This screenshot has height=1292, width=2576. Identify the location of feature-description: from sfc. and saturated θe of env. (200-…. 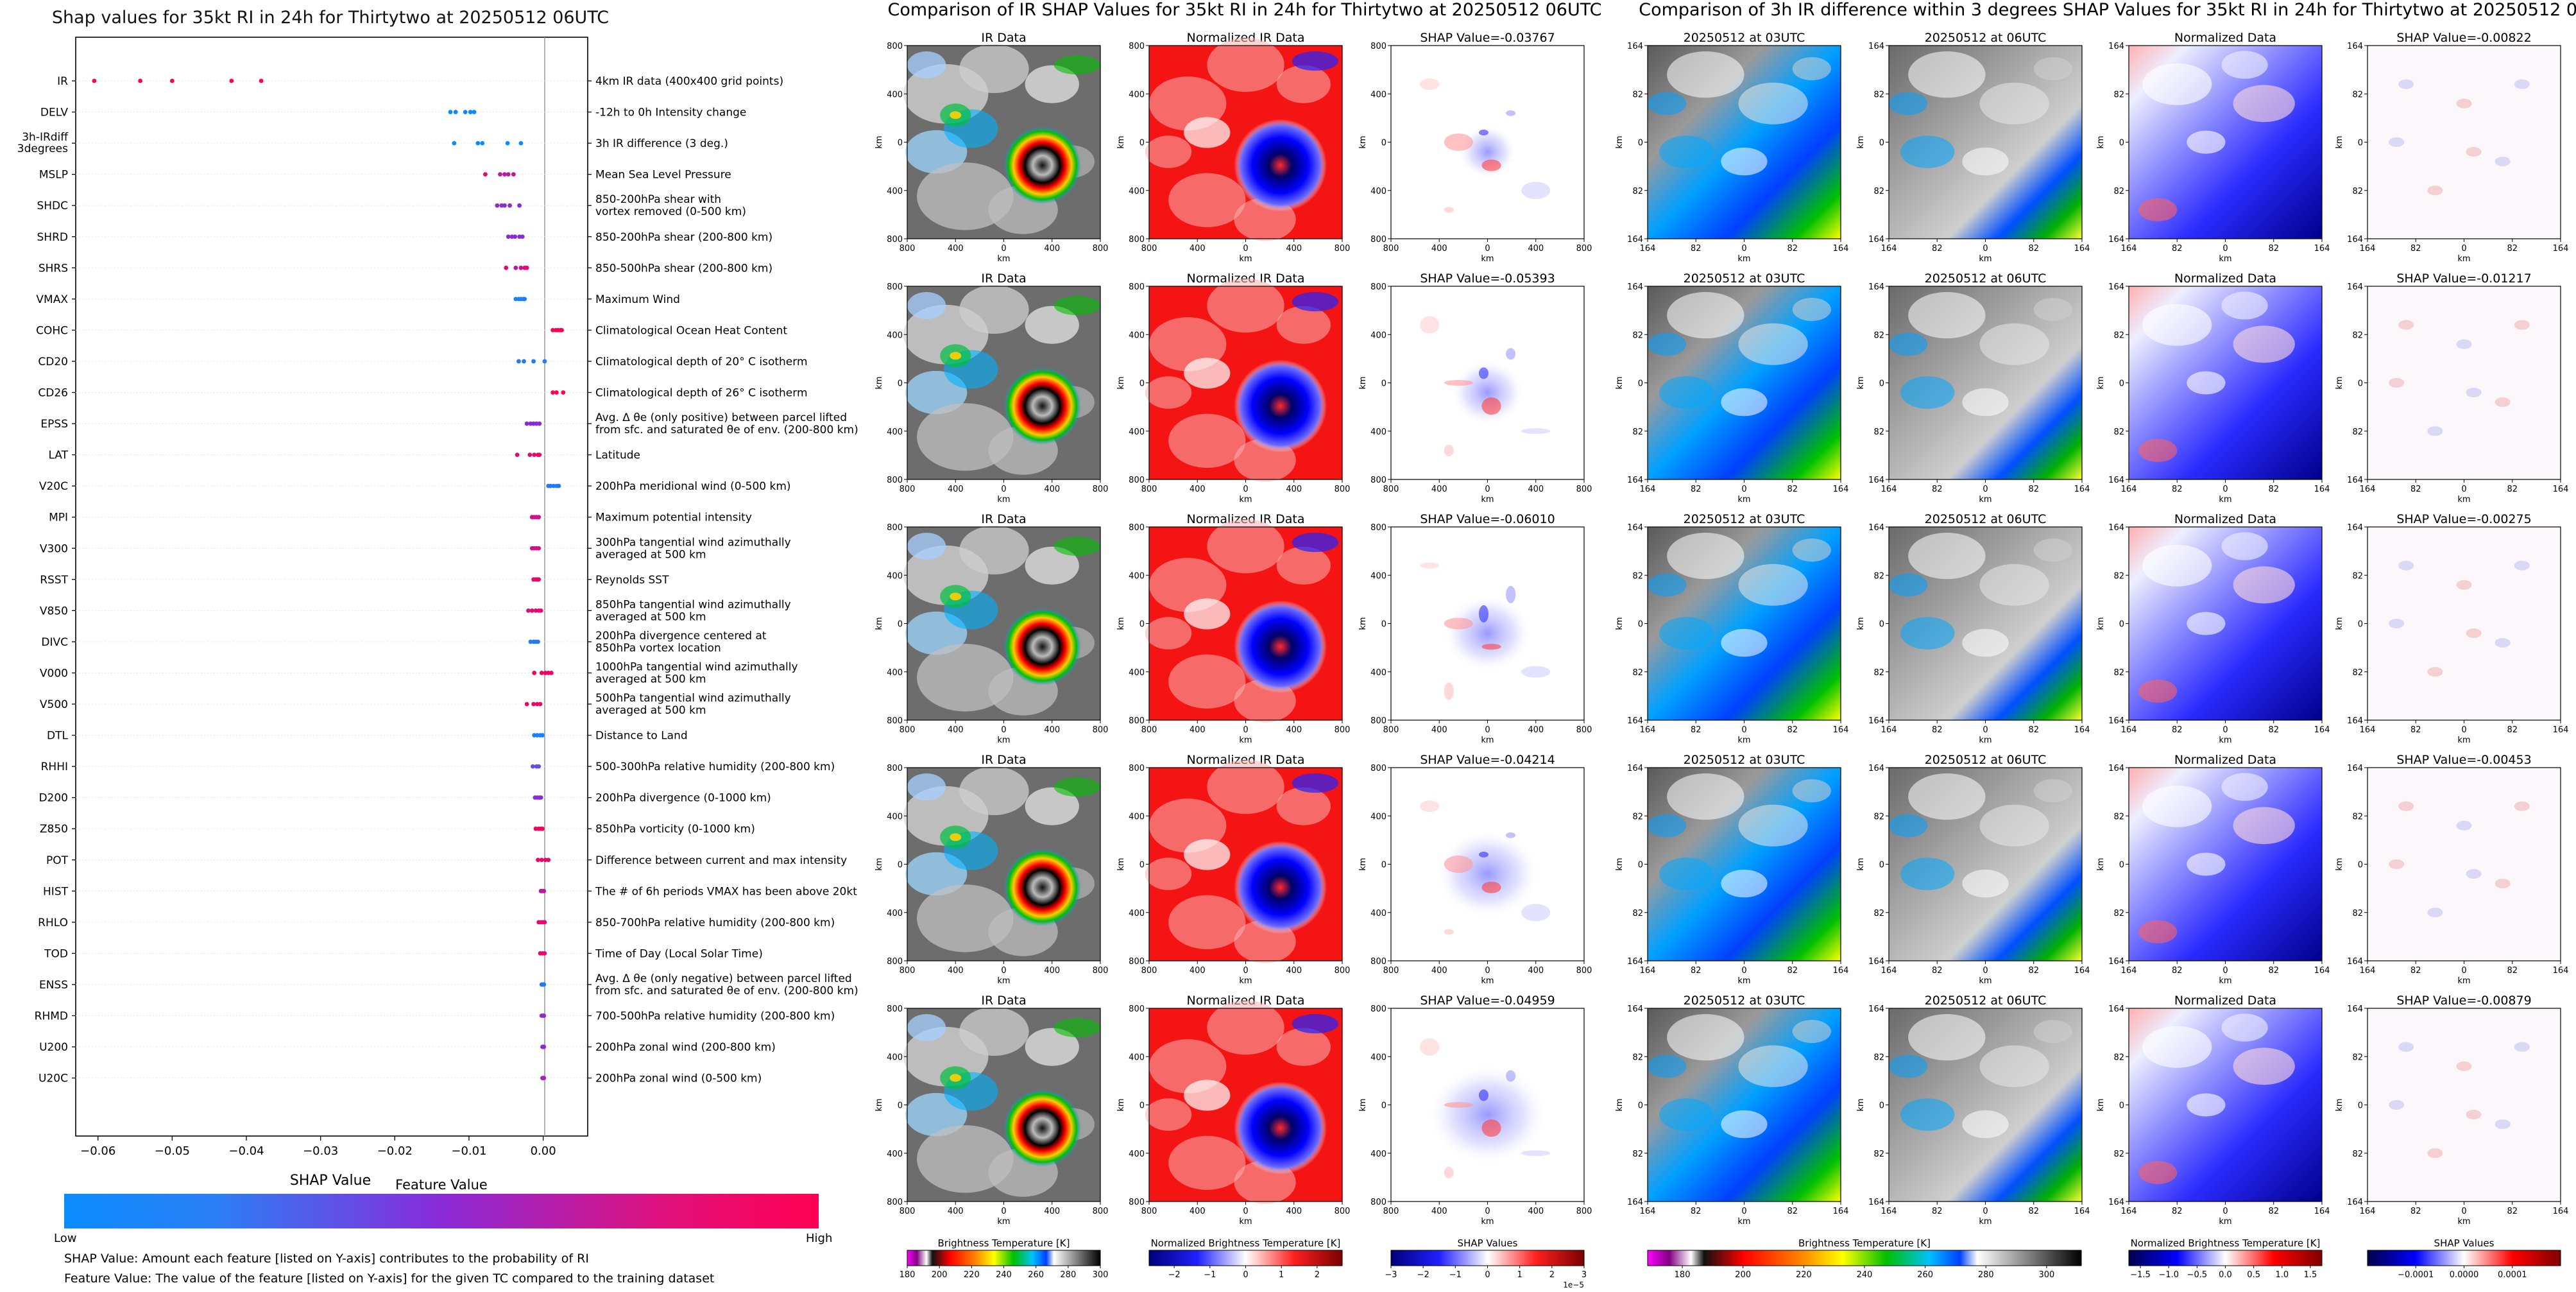
(726, 430).